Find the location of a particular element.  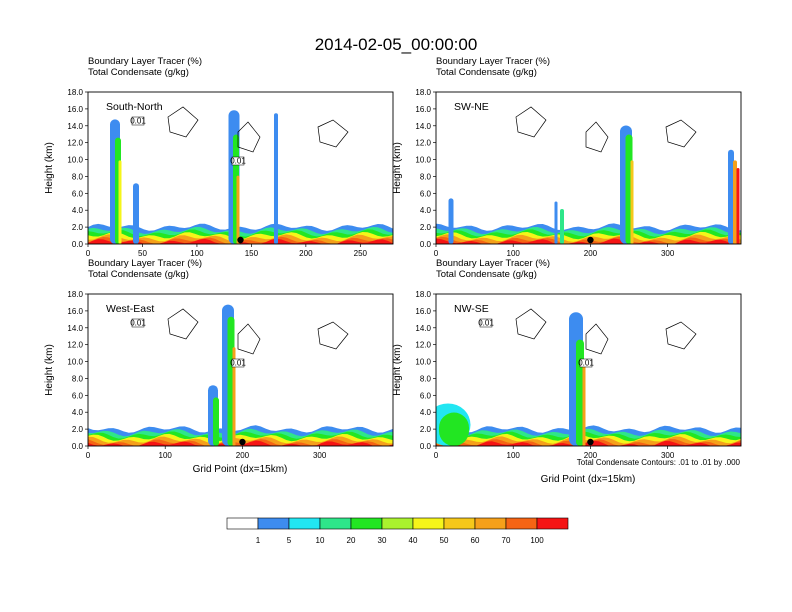

tracer-band is located at coordinates (240, 240).